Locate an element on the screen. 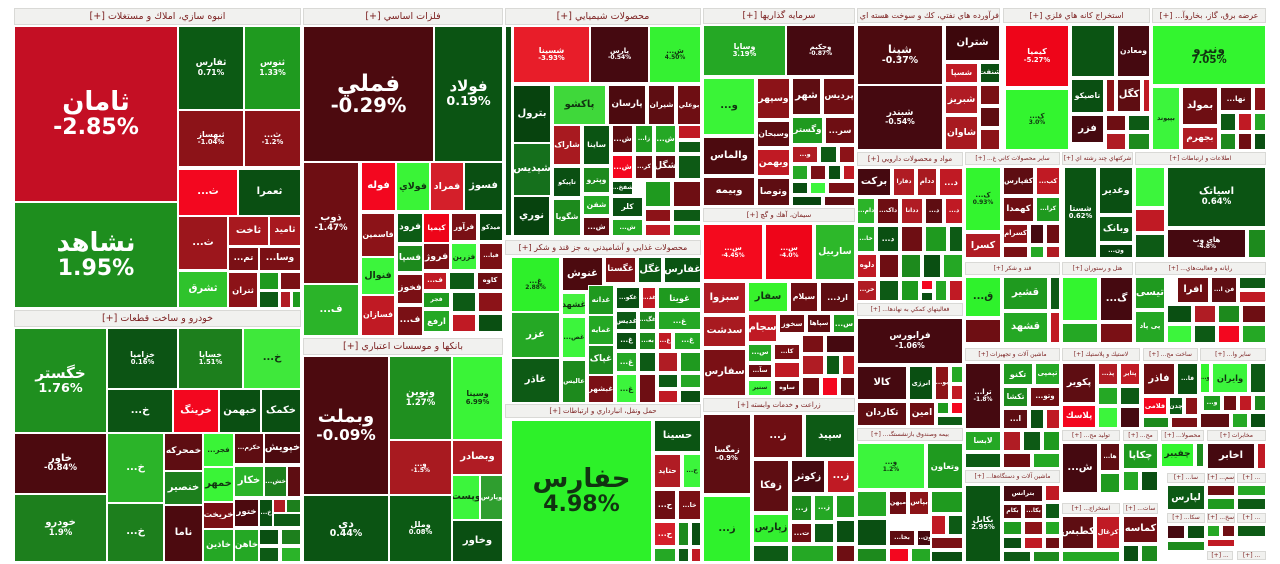 Image resolution: width=1280 pixels, height=564 pixels. stock-tile: والماس is located at coordinates (729, 156).